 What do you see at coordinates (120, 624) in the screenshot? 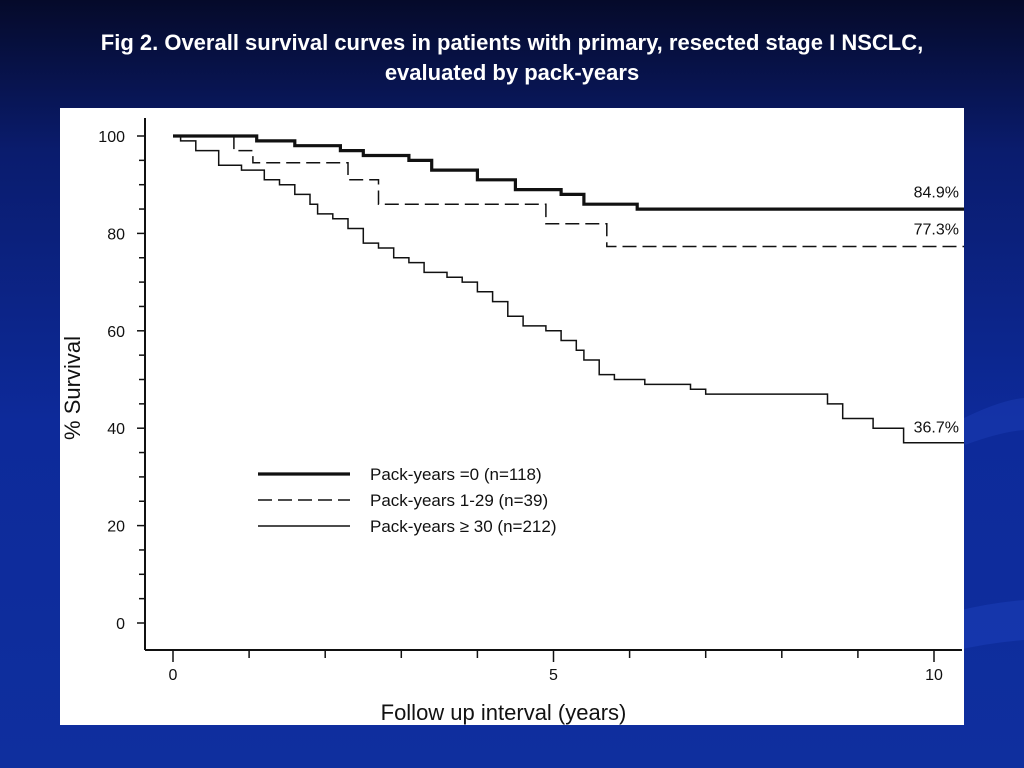
I see `y-tick-label: 0` at bounding box center [120, 624].